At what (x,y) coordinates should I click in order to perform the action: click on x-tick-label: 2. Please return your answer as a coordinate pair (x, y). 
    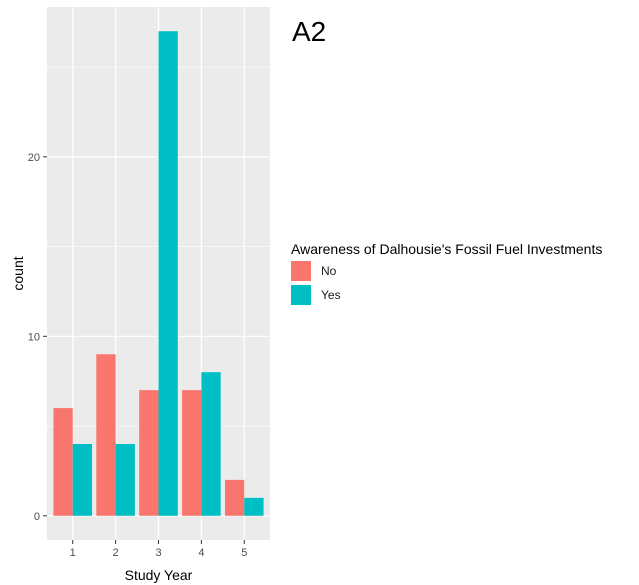
    Looking at the image, I should click on (116, 553).